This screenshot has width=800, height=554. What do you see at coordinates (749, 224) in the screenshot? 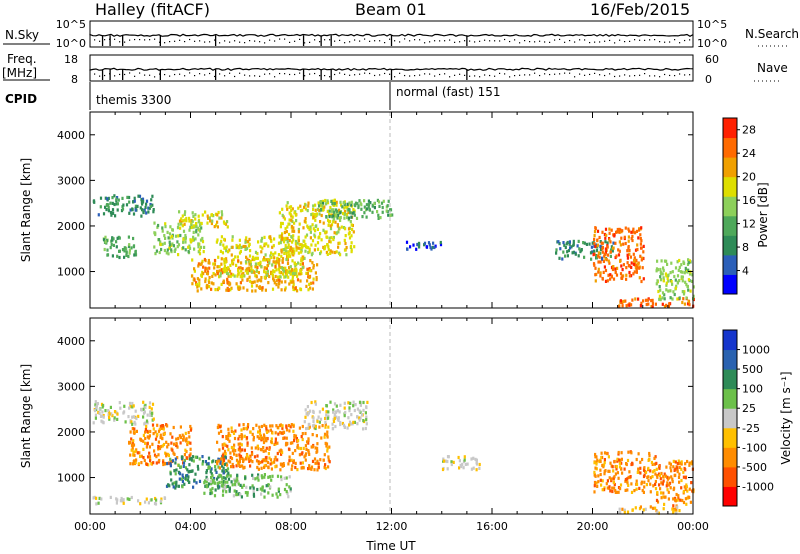
I see `colorbar-tick: 12` at bounding box center [749, 224].